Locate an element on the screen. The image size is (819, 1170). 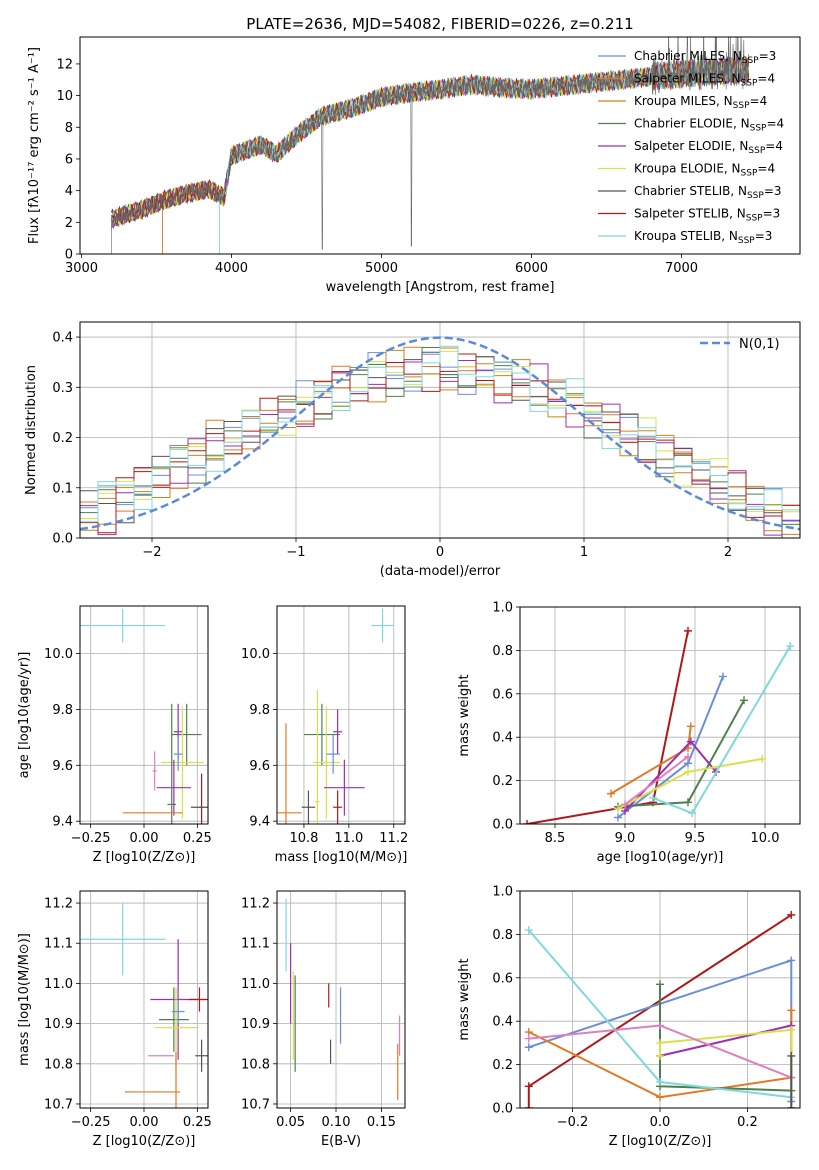
y-axis-label: age [log10(age/yr)] is located at coordinates (24, 715).